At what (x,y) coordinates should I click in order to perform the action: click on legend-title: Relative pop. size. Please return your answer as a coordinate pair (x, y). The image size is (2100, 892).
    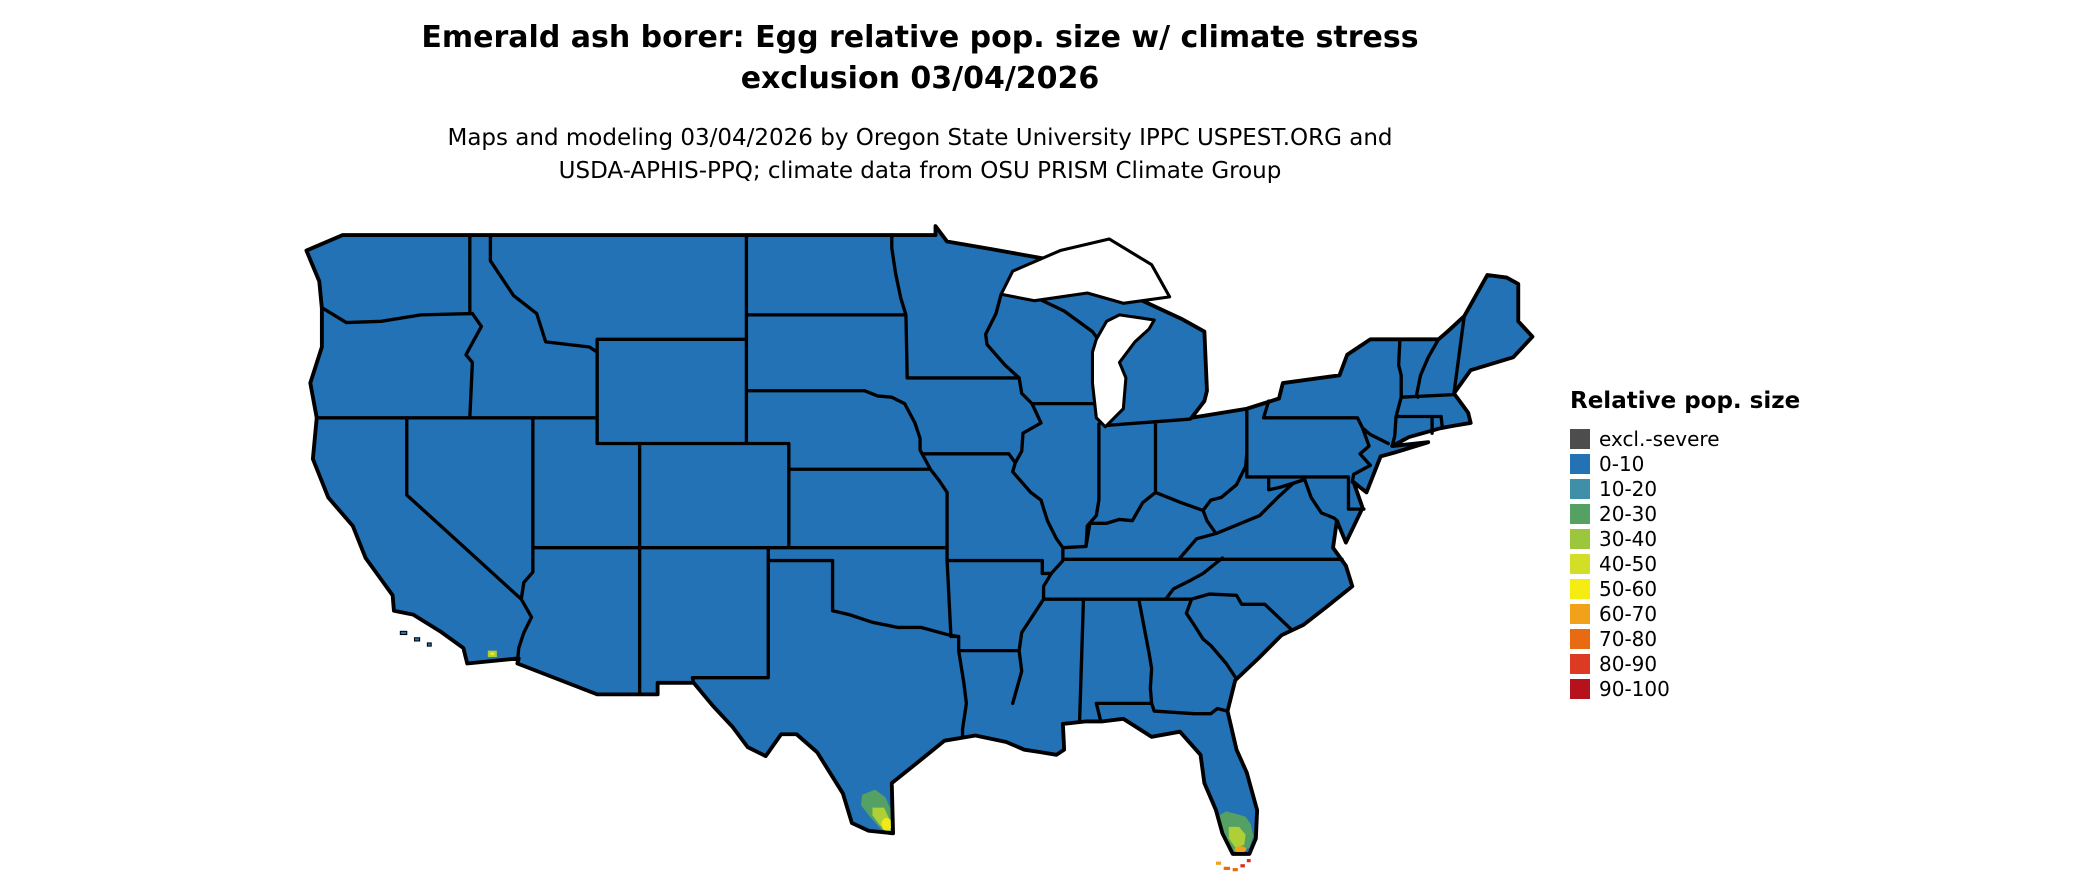
    Looking at the image, I should click on (1685, 401).